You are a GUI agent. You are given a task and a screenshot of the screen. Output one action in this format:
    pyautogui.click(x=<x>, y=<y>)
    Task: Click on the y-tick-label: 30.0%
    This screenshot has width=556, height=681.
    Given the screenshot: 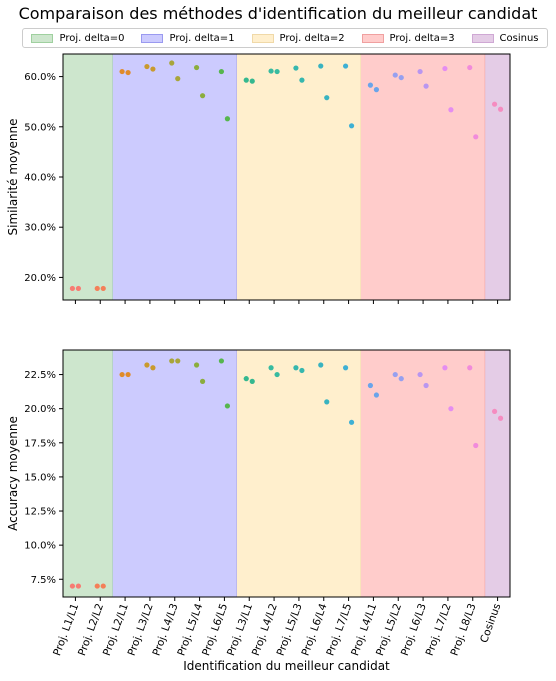 What is the action you would take?
    pyautogui.click(x=40, y=228)
    